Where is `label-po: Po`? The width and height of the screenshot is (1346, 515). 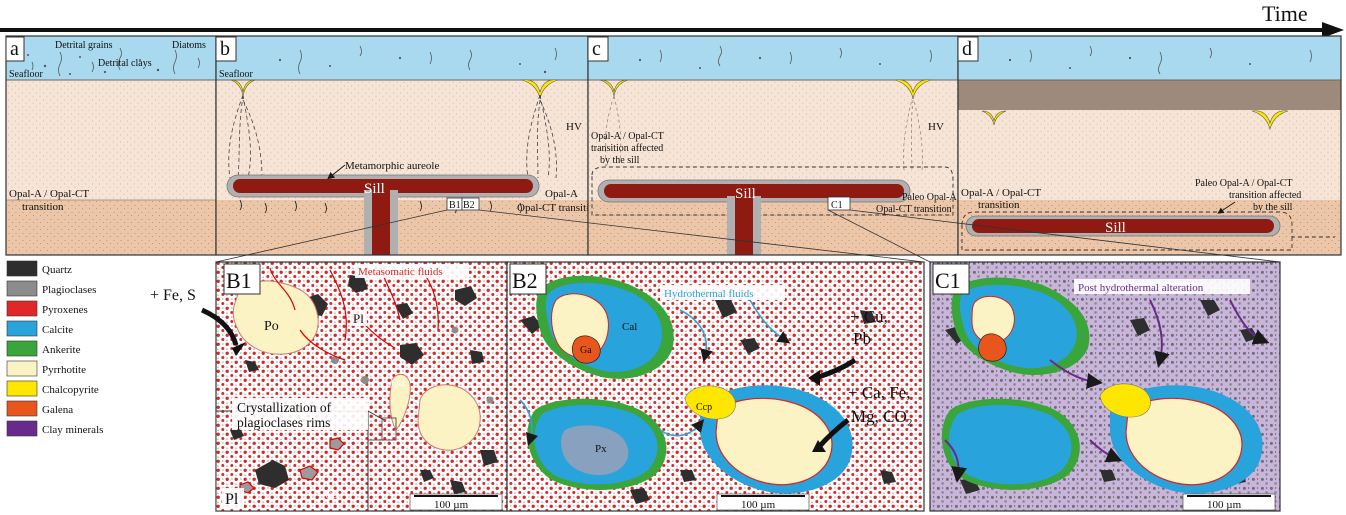
label-po: Po is located at coordinates (271, 326).